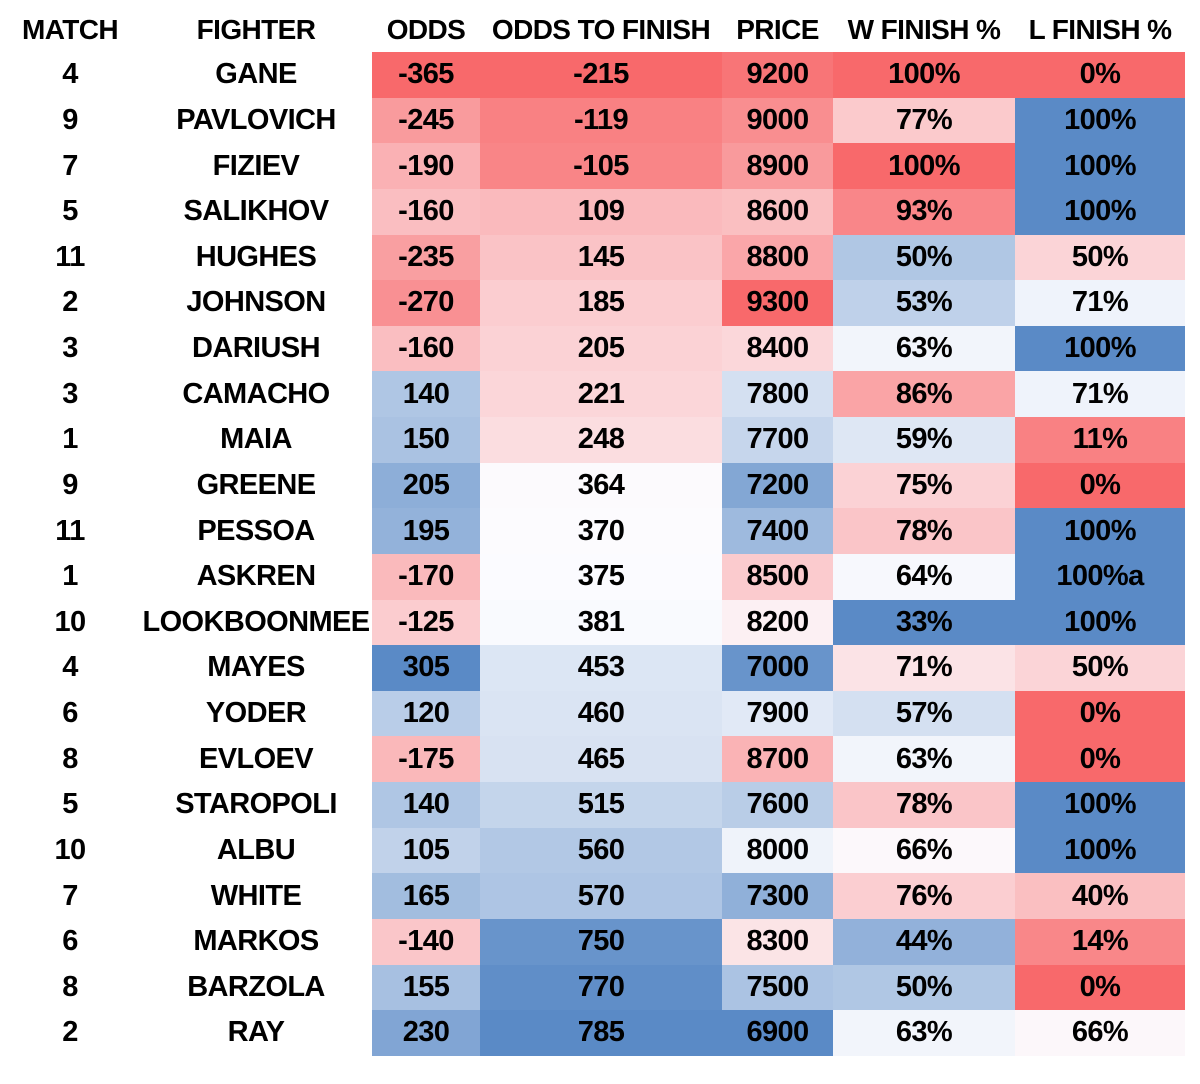  I want to click on cell-w-finish-pct: 93%, so click(924, 211).